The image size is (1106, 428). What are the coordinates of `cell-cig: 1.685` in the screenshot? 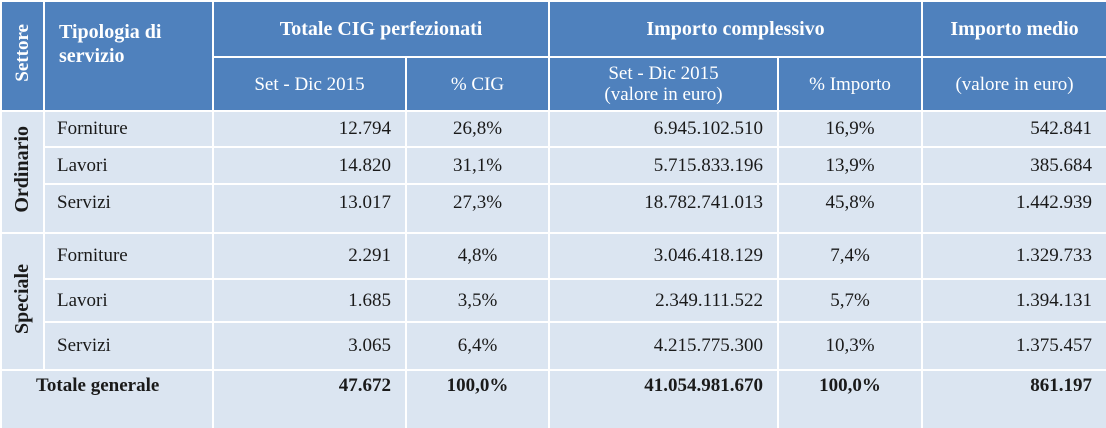 It's located at (309, 300).